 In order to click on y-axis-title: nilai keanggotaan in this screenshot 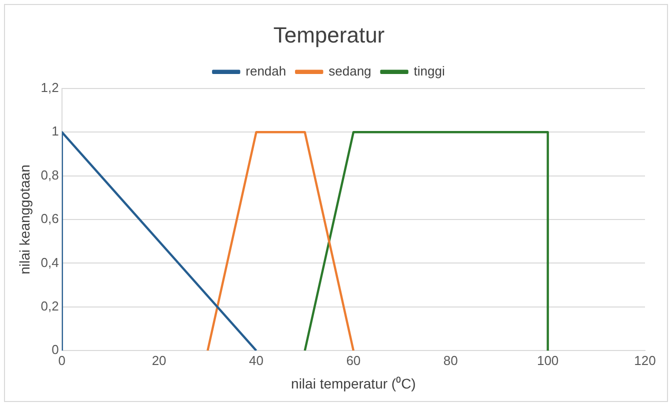, I will do `click(24, 219)`.